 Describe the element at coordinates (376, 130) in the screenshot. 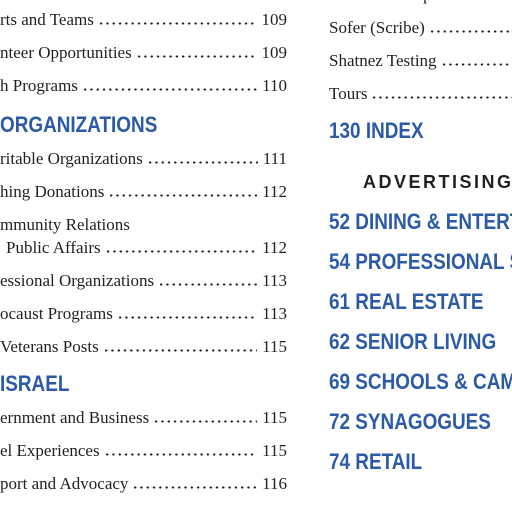

I see `index-heading: 130 INDEX` at that location.